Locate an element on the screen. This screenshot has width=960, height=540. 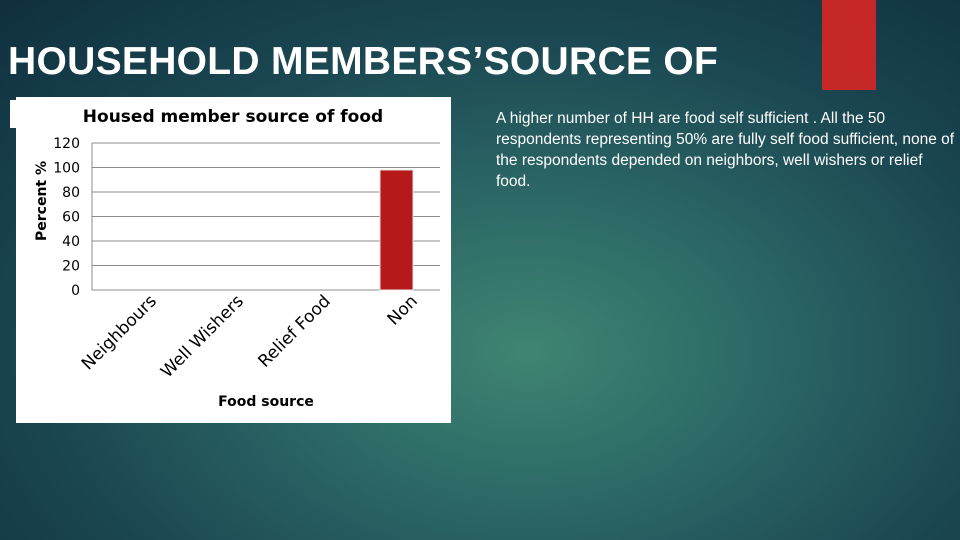
y-tick-label: 100 is located at coordinates (66, 169).